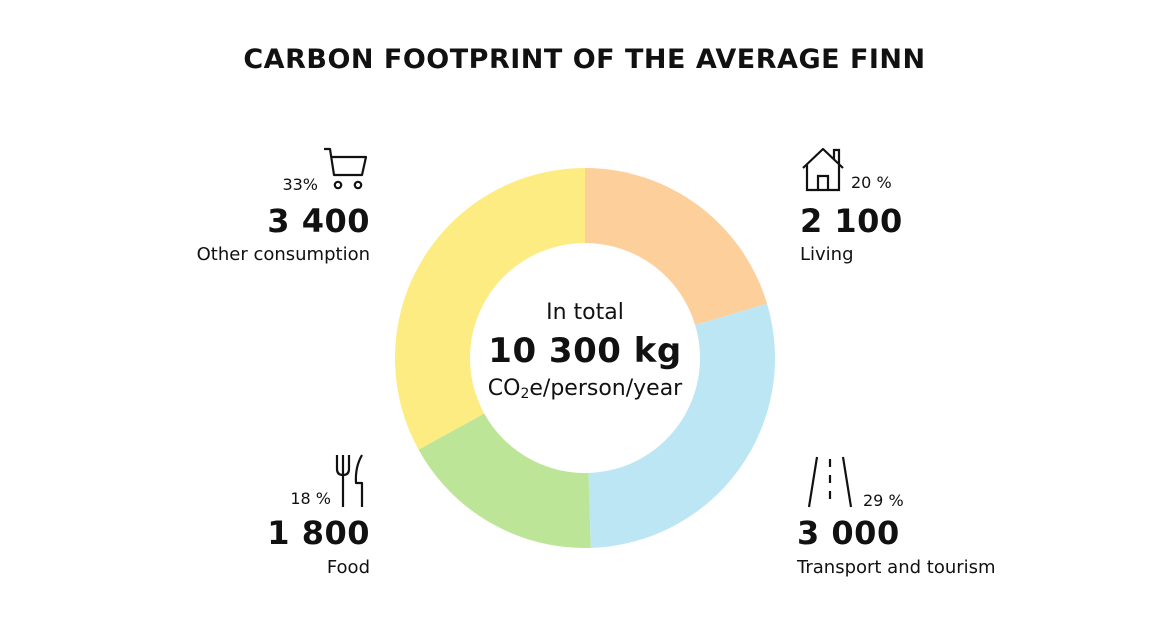  What do you see at coordinates (318, 533) in the screenshot?
I see `slice-value-label: 1 800` at bounding box center [318, 533].